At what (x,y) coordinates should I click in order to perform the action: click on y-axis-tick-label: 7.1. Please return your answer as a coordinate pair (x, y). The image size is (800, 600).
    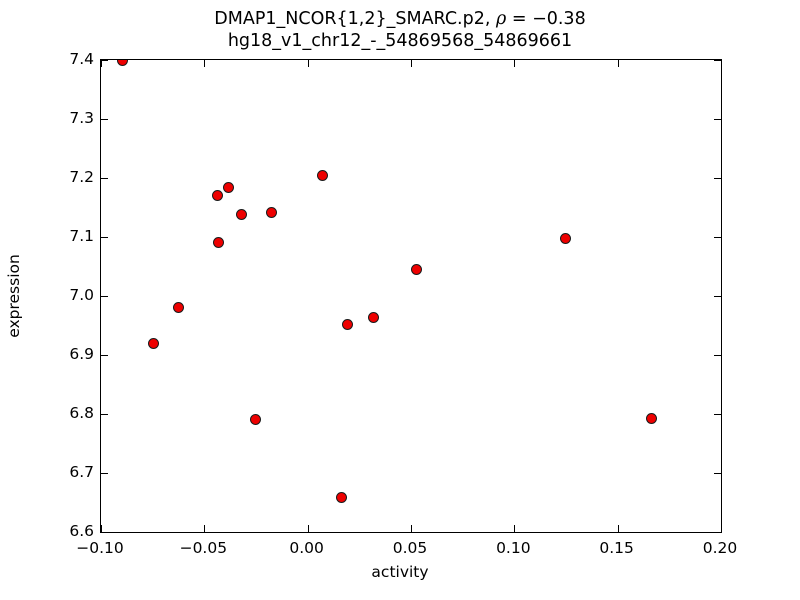
    Looking at the image, I should click on (81, 236).